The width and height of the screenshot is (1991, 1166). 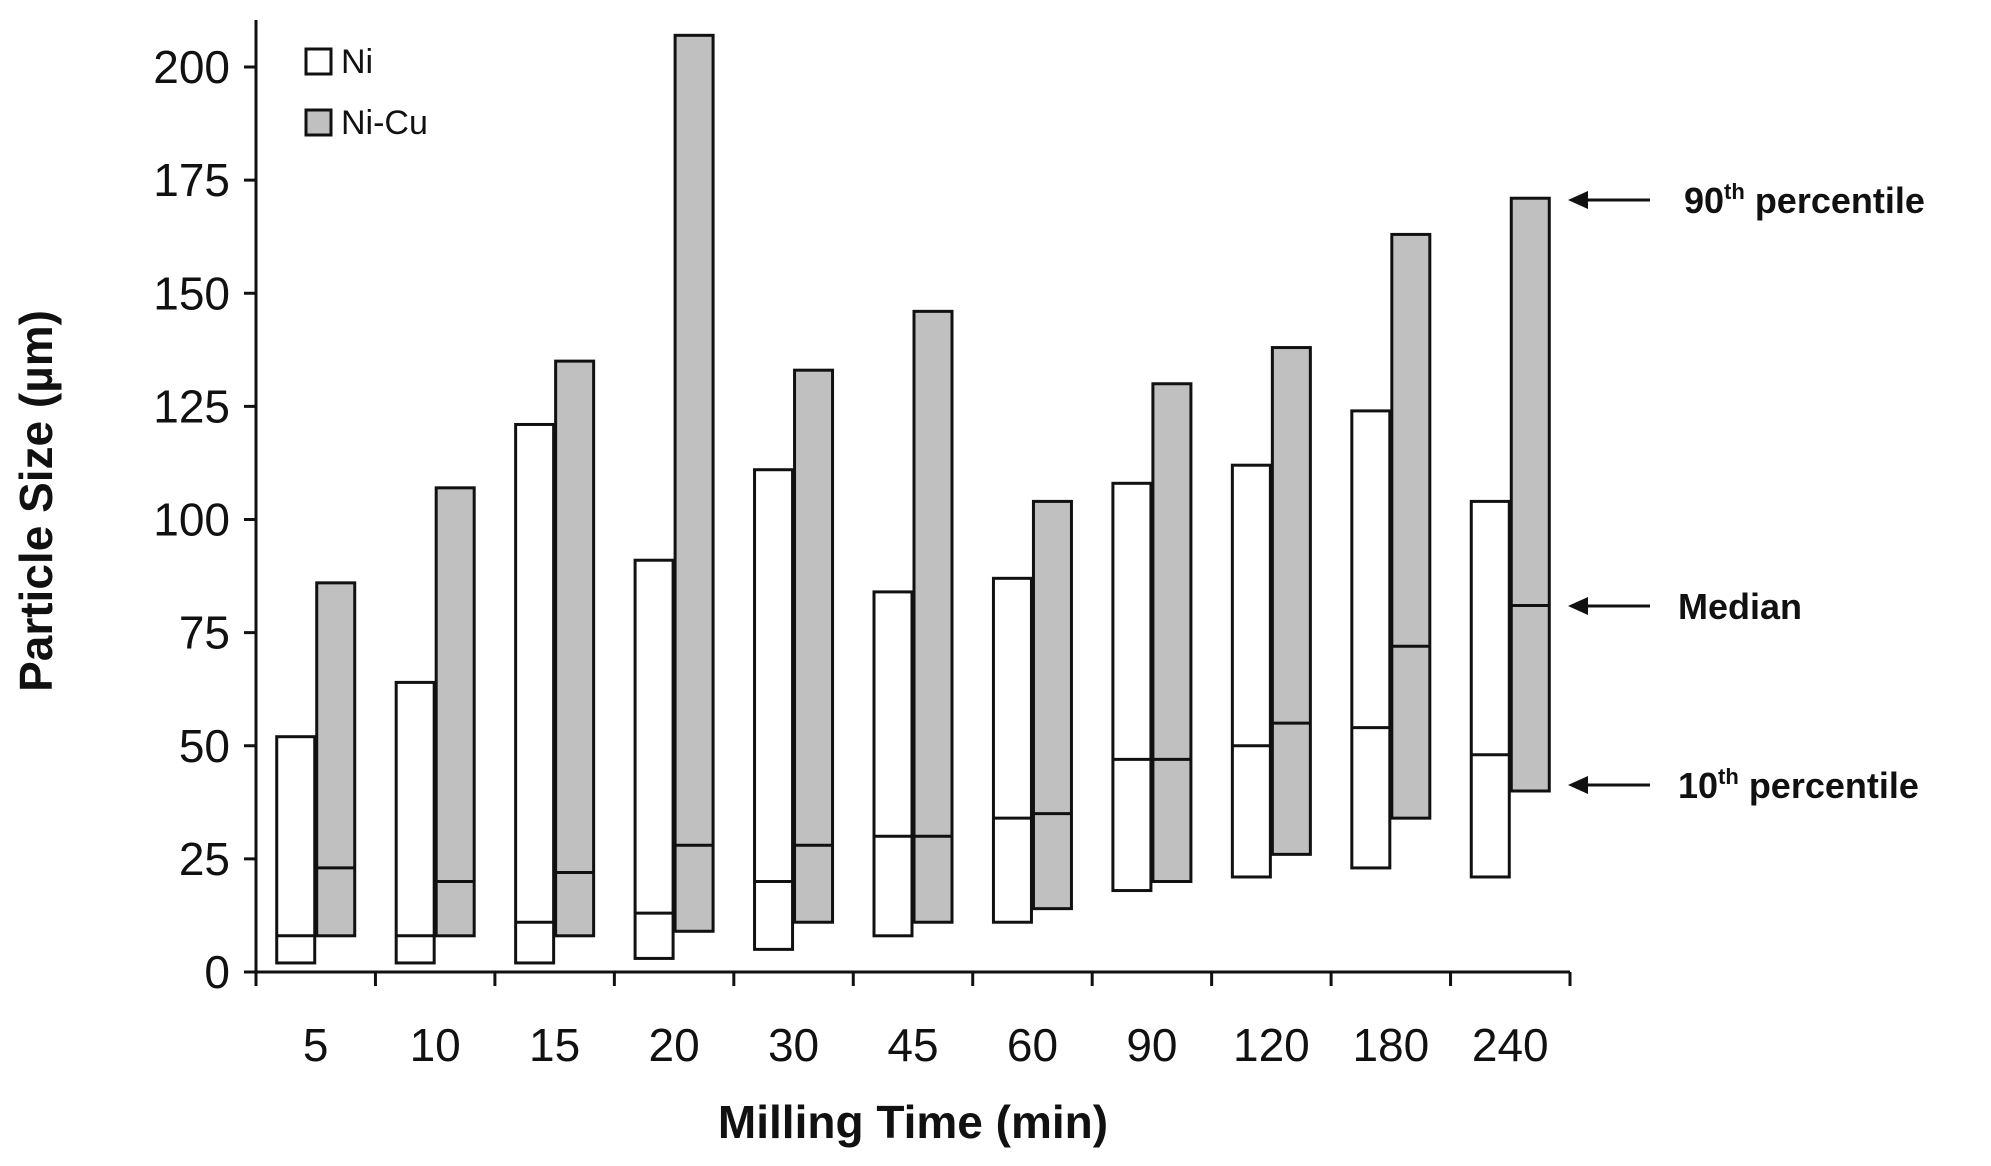 What do you see at coordinates (814, 646) in the screenshot?
I see `bar-ni-cu-30min` at bounding box center [814, 646].